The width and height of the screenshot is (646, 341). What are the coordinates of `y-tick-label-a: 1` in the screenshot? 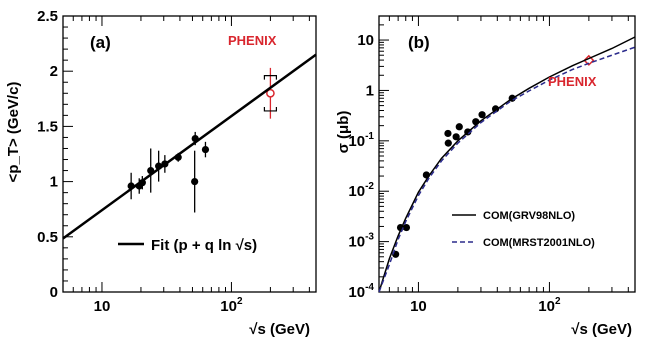 It's located at (54, 182).